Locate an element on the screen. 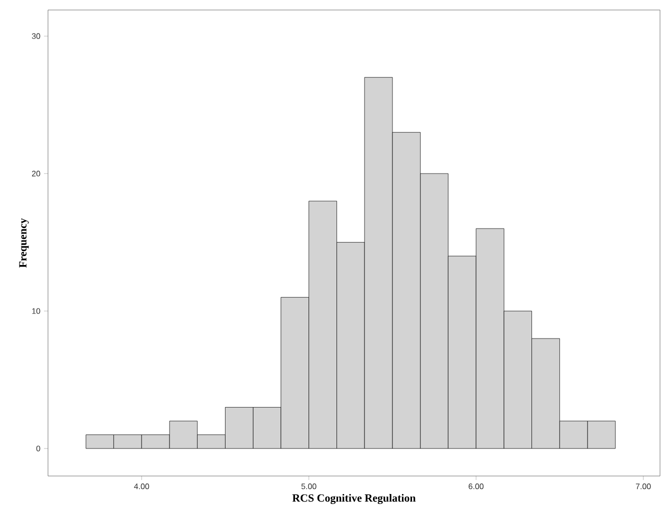 Image resolution: width=665 pixels, height=525 pixels. y-axis-title: Frequency is located at coordinates (24, 243).